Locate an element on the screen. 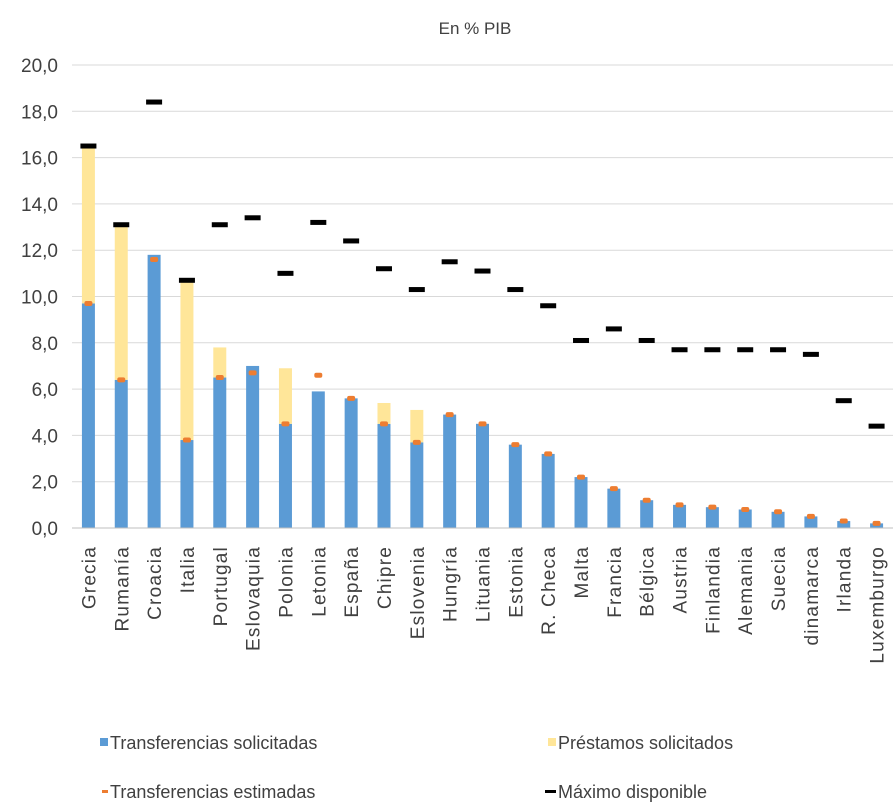  x-category-label: Eslovenia is located at coordinates (418, 592).